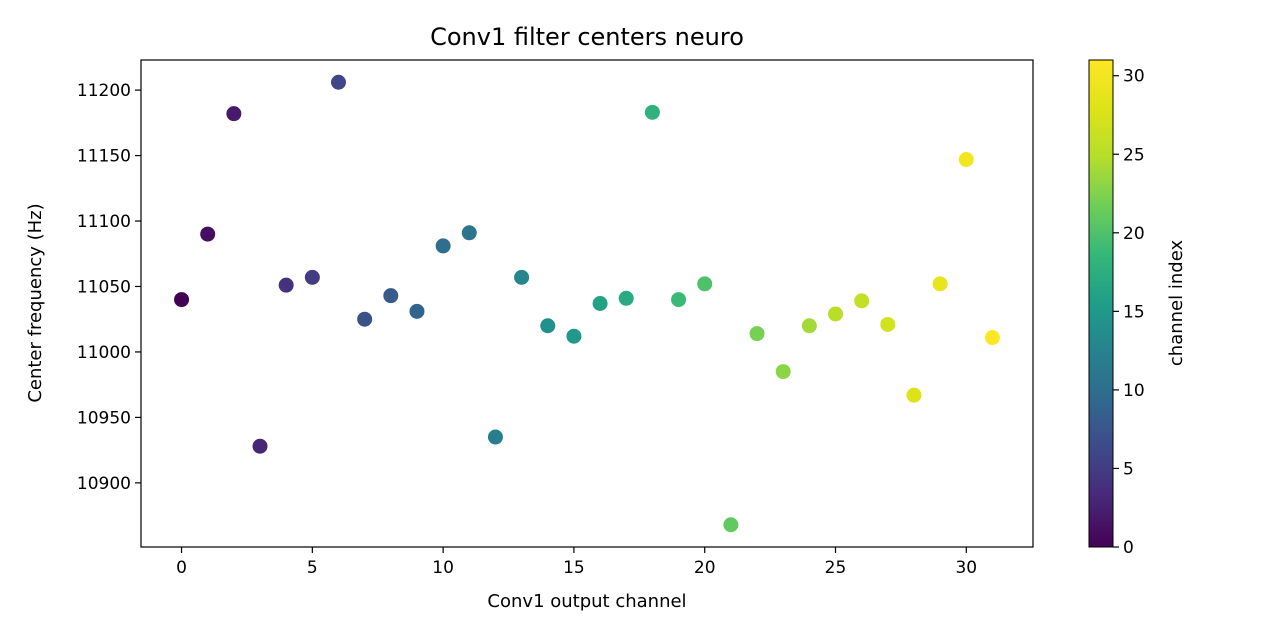  Describe the element at coordinates (574, 568) in the screenshot. I see `x-tick-label: 15` at that location.